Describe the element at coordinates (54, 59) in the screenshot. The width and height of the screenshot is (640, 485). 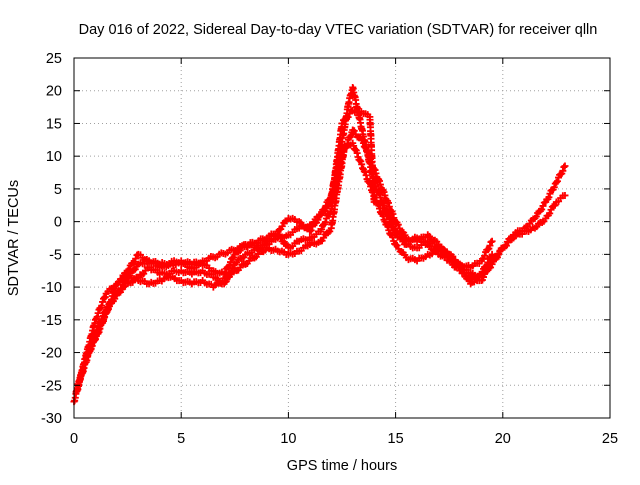
I see `y-tick-label: 25` at that location.